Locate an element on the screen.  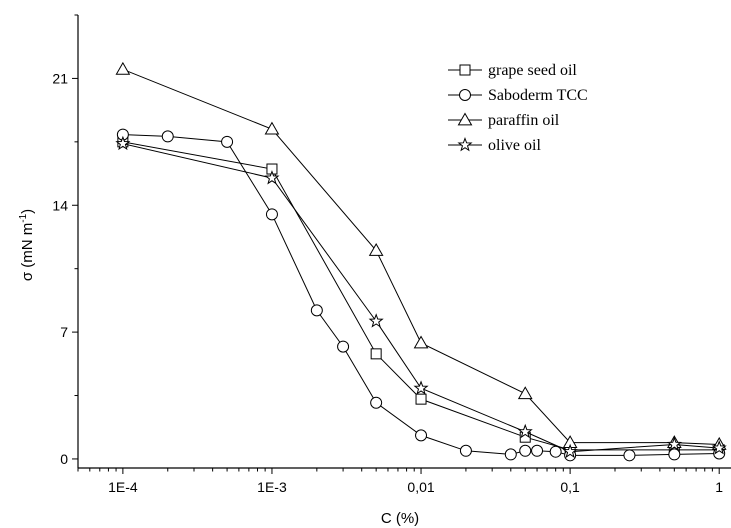
y-tick-label: 0 is located at coordinates (64, 459).